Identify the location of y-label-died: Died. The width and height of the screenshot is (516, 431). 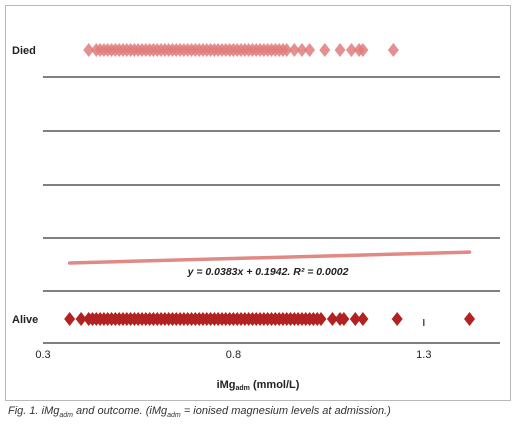
(24, 51).